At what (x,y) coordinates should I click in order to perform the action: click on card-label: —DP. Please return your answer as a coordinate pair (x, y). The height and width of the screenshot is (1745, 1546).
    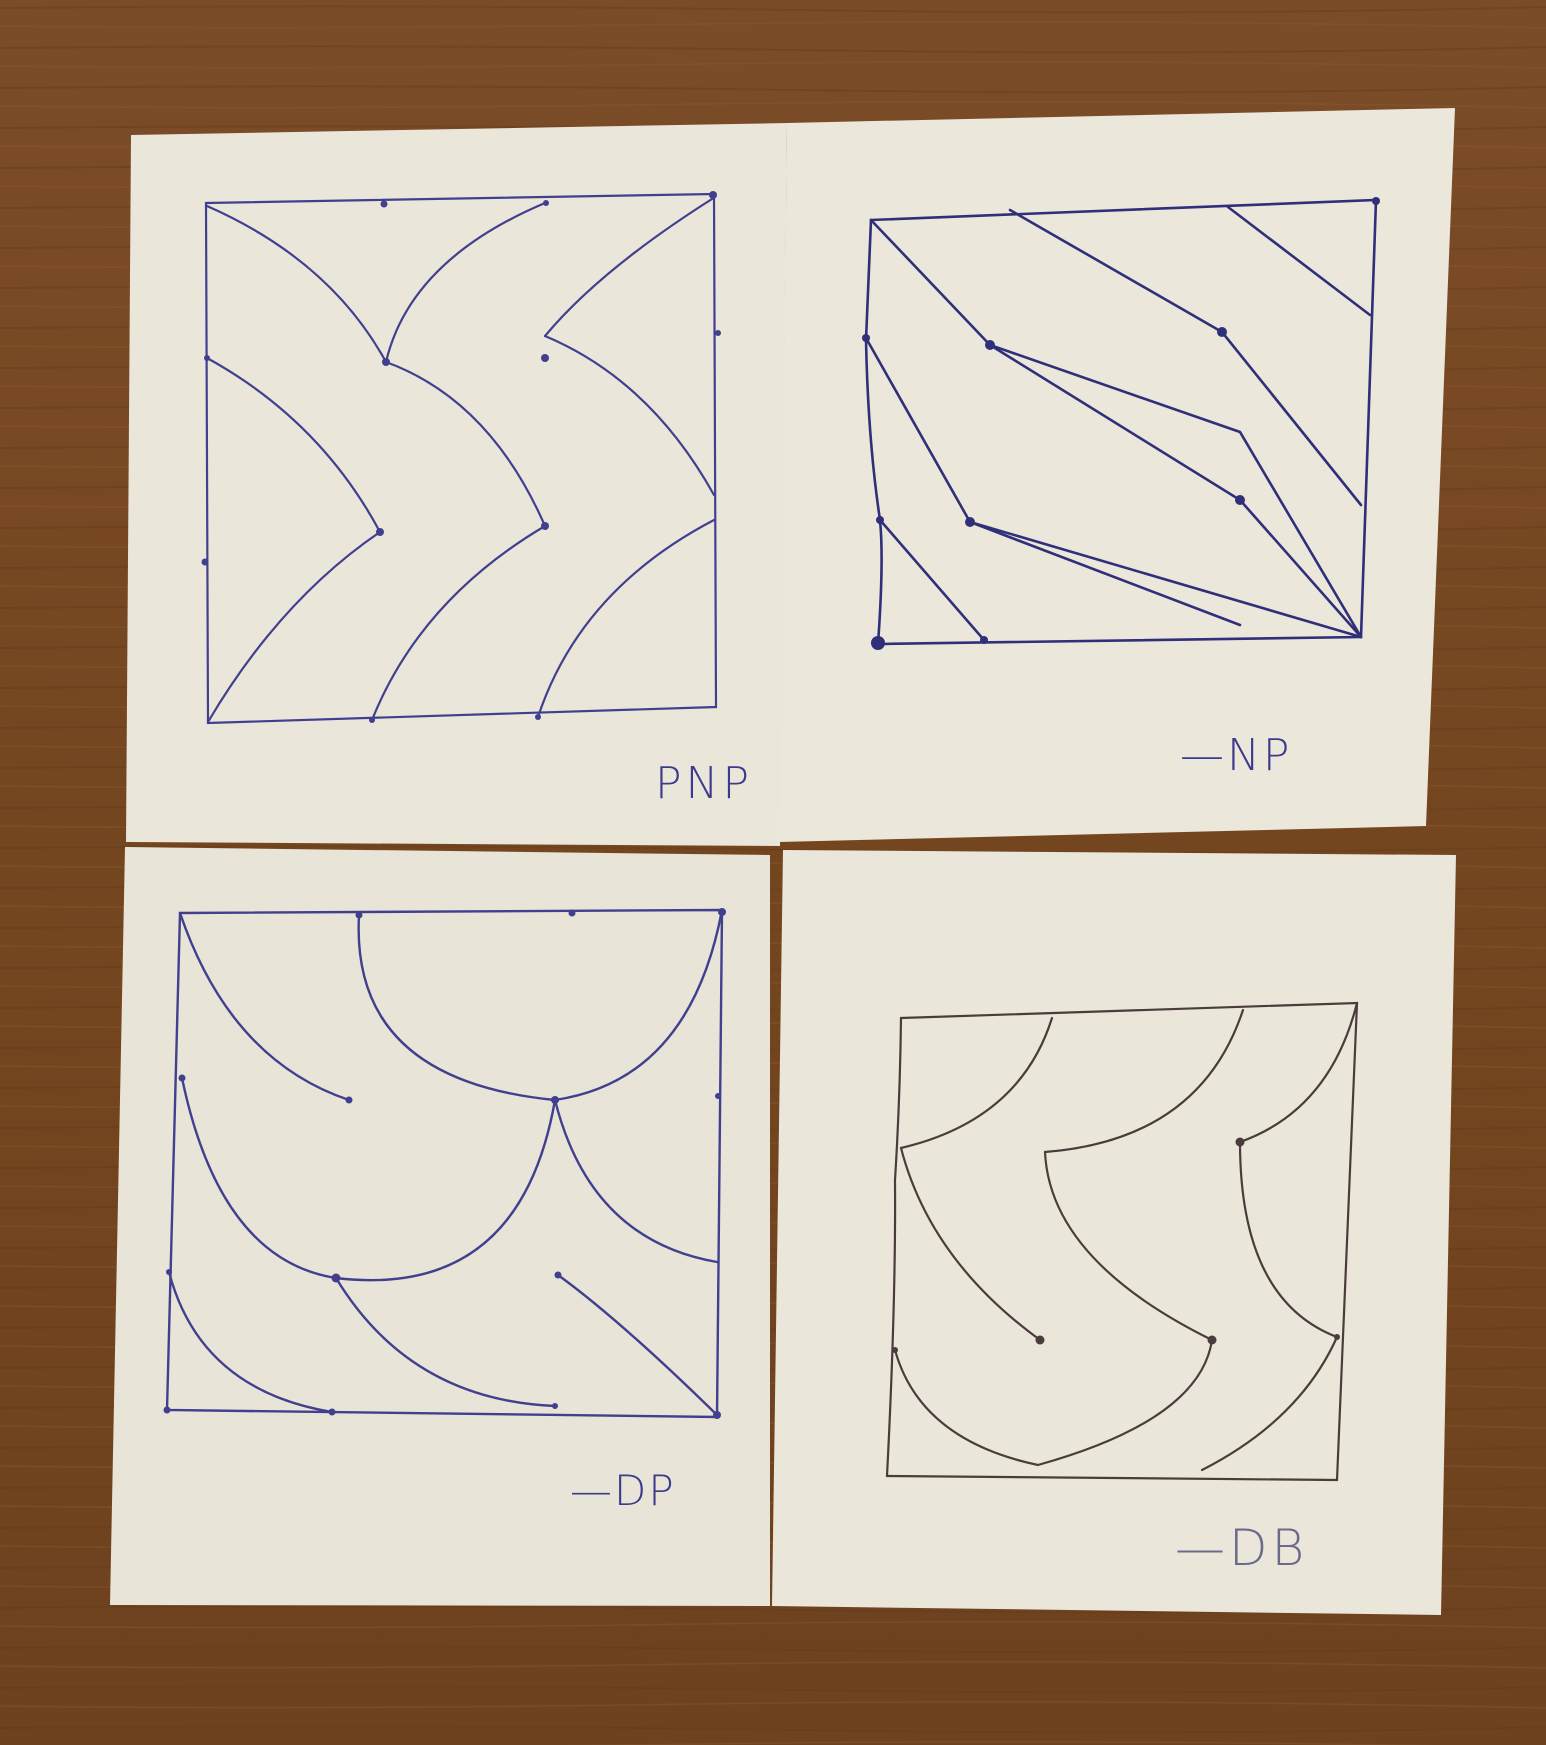
    Looking at the image, I should click on (623, 1490).